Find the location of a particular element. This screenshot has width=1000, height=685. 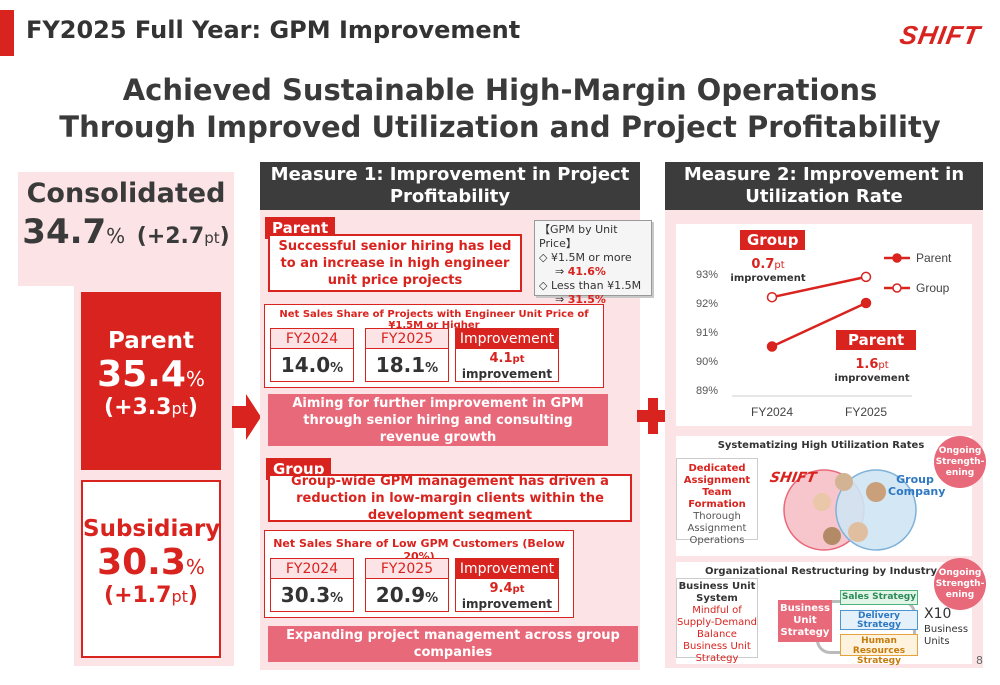

gpm-note-line-4: ⇒ 31.5% is located at coordinates (580, 299).